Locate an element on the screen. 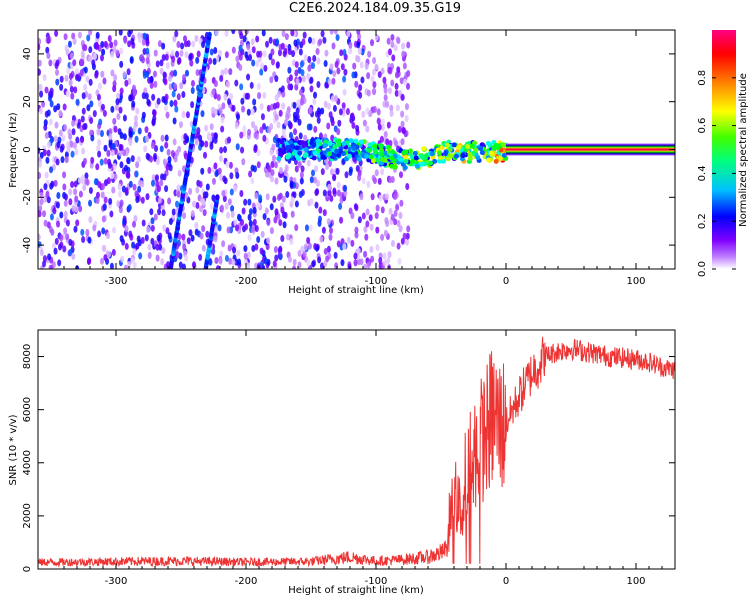 The height and width of the screenshot is (600, 750). spectrogram-x-tick-label: 100 is located at coordinates (635, 281).